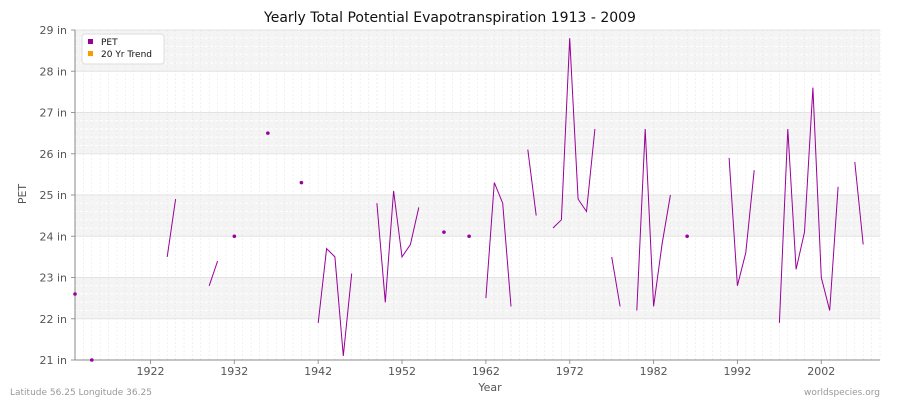  I want to click on x-tick-label: 1932, so click(234, 371).